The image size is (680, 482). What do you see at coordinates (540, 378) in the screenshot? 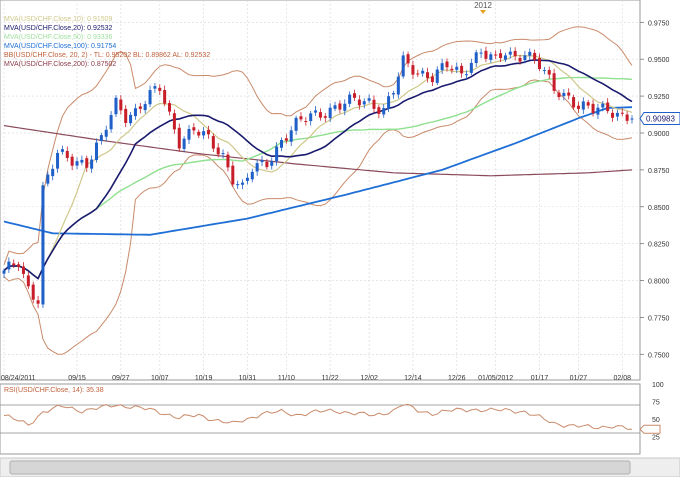
I see `date-tick-label: 01/17` at bounding box center [540, 378].